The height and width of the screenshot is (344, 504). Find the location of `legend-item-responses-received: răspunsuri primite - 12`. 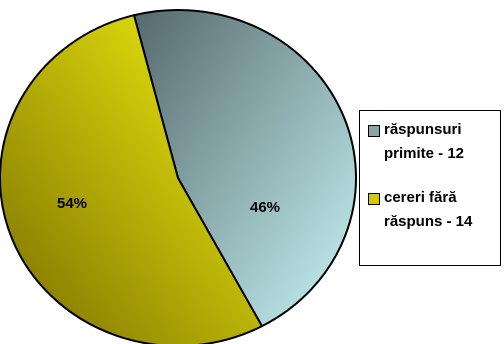

legend-item-responses-received: răspunsuri primite - 12 is located at coordinates (435, 146).